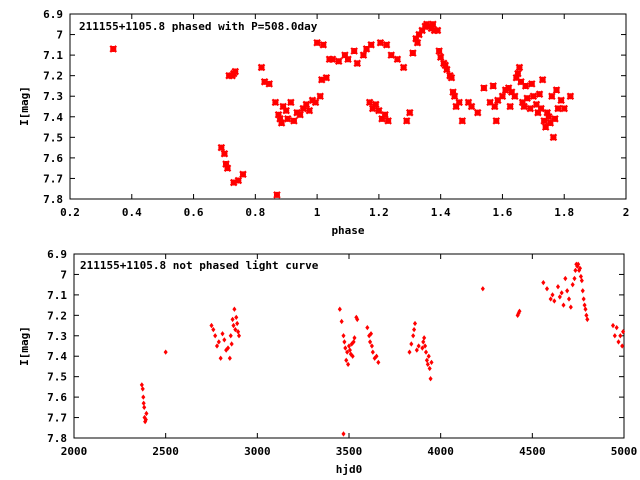  What do you see at coordinates (53, 55) in the screenshot?
I see `y-tick-label: 7.1` at bounding box center [53, 55].